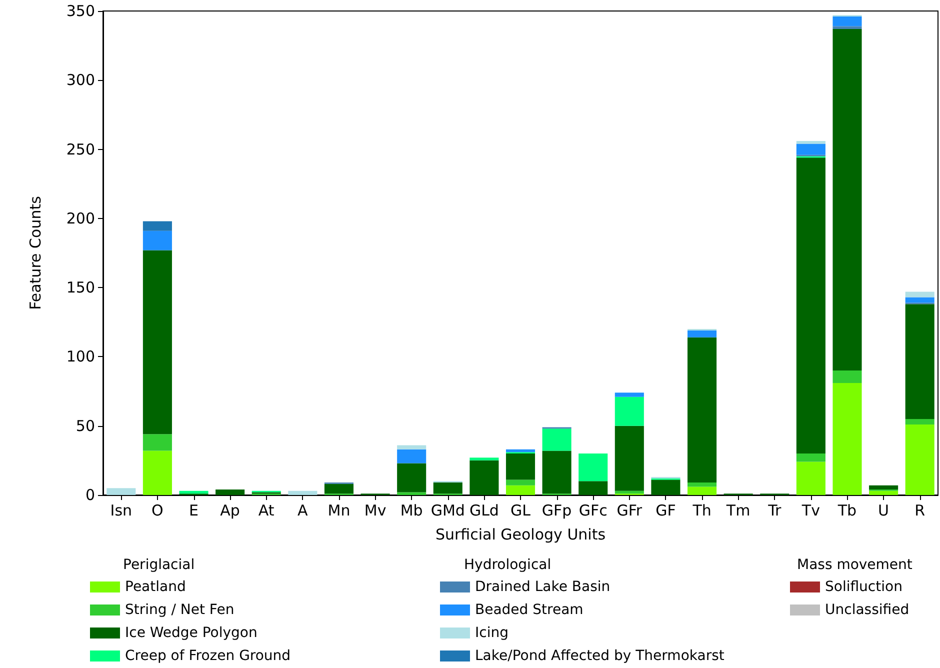 This screenshot has width=940, height=668. Describe the element at coordinates (339, 511) in the screenshot. I see `x-tick-label: Mn` at that location.